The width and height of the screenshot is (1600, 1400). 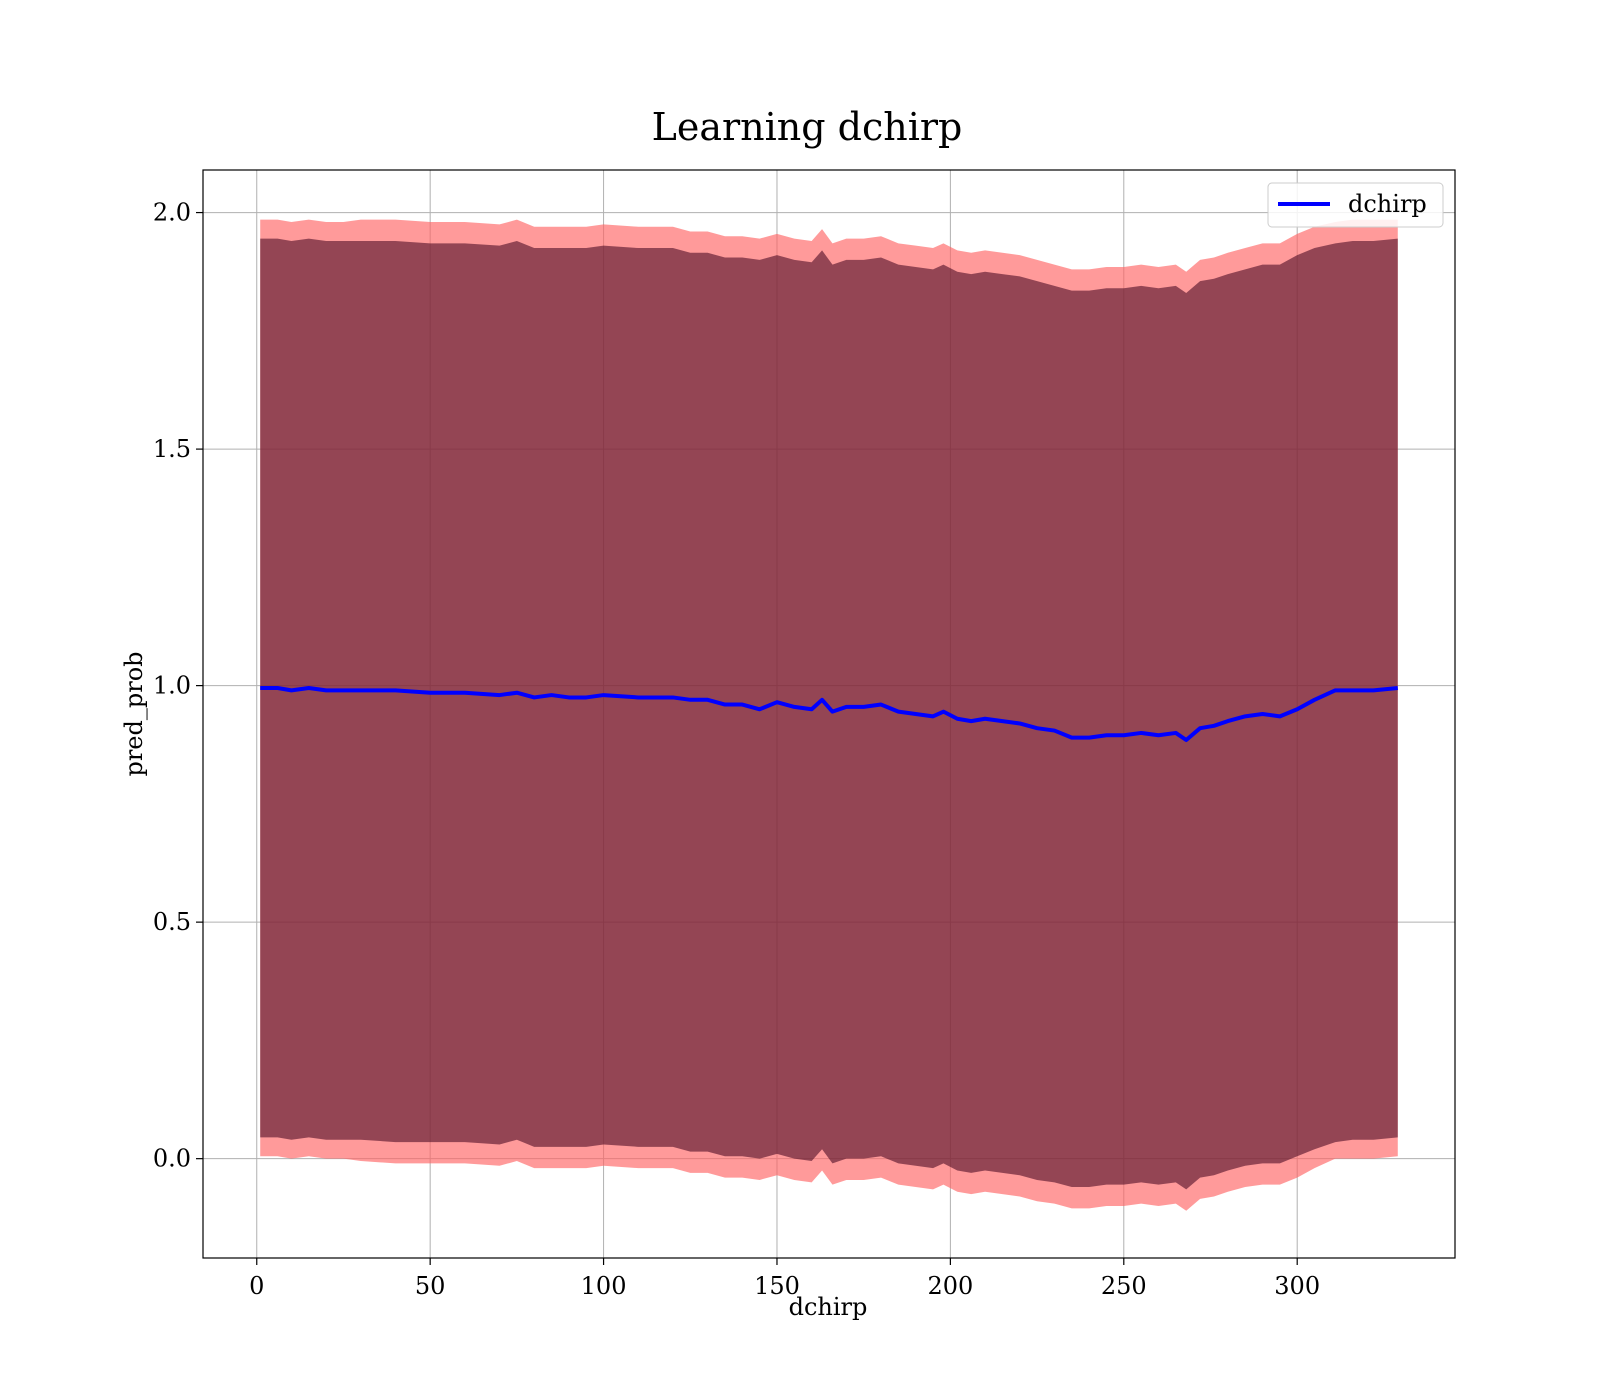 I want to click on x-axis-ticks: 0 50 100 150 200 250 300, so click(x=784, y=1279).